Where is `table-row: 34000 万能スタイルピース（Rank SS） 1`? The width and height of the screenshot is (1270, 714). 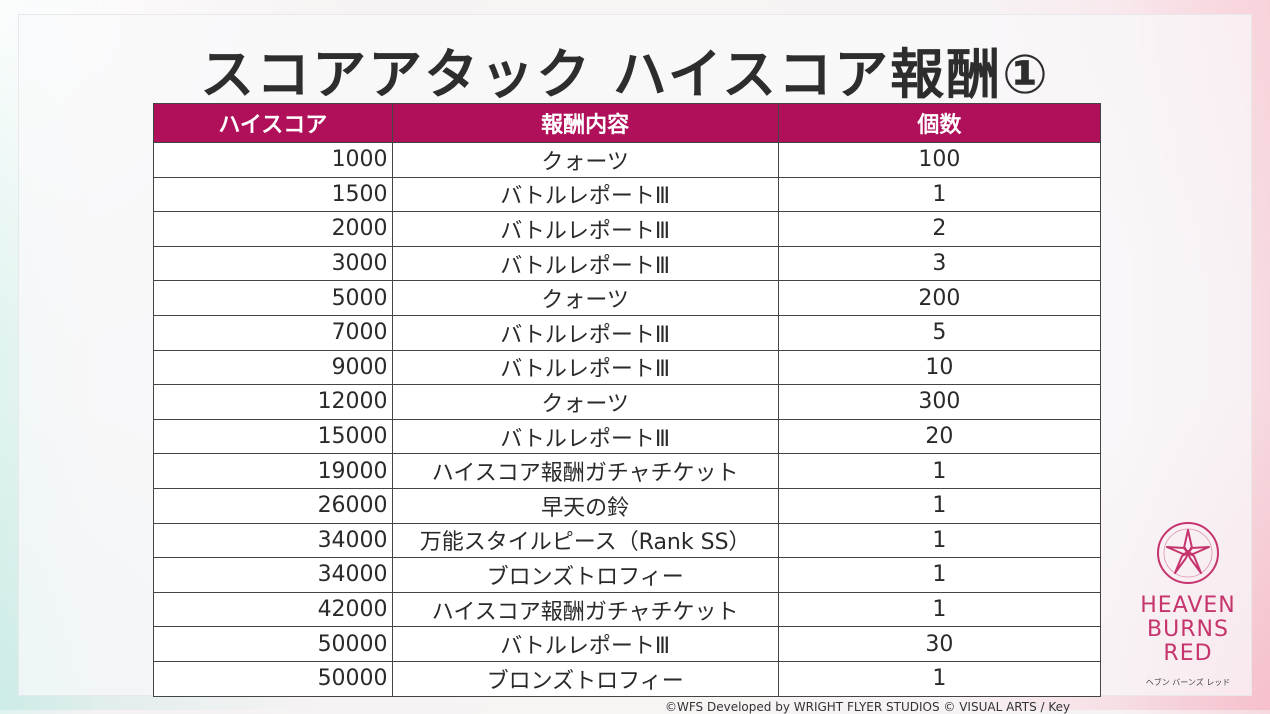 table-row: 34000 万能スタイルピース（Rank SS） 1 is located at coordinates (627, 540).